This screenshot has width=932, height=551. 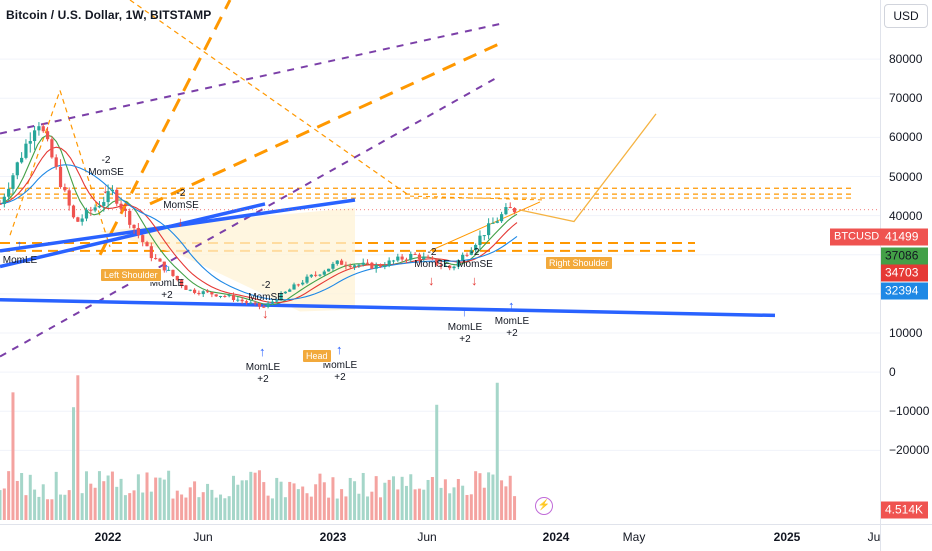 What do you see at coordinates (388, 308) in the screenshot?
I see `support-trendline` at bounding box center [388, 308].